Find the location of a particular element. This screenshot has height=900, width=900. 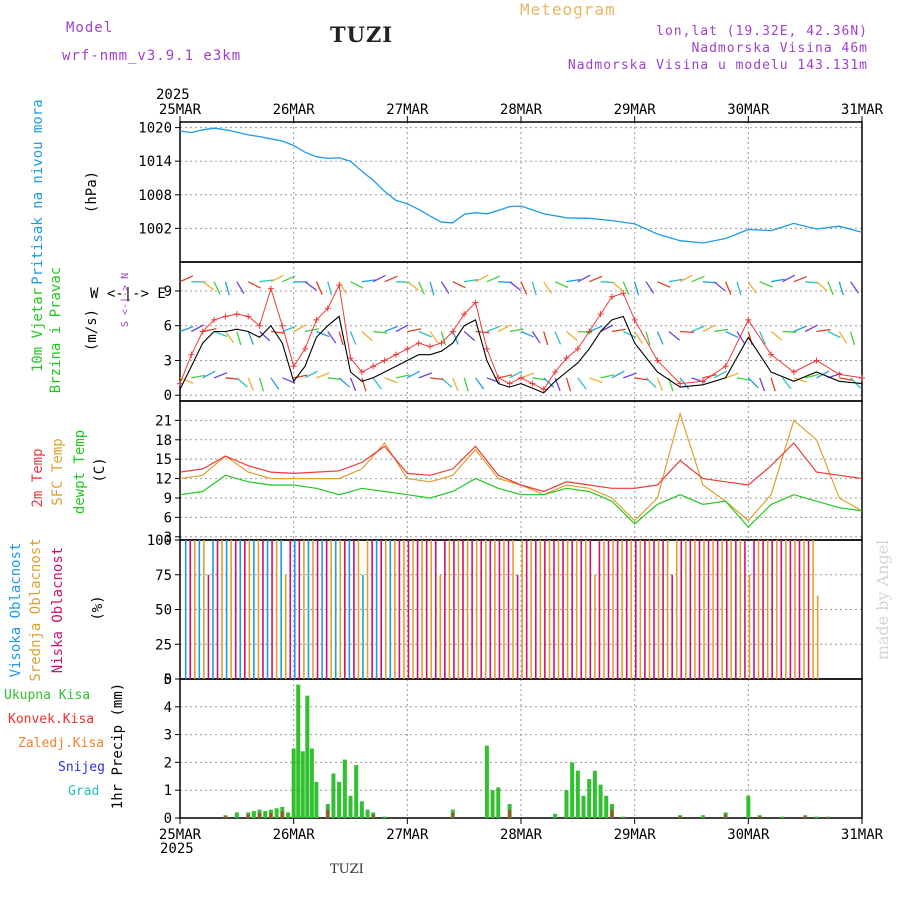

model-name: wrf-nmm_v3.9.1 e3km is located at coordinates (152, 56).